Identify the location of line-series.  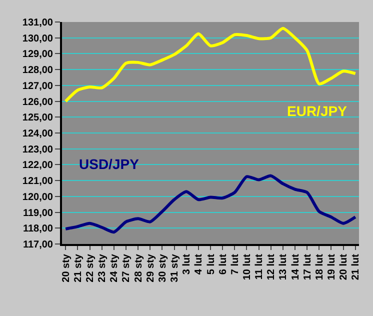
(210, 204).